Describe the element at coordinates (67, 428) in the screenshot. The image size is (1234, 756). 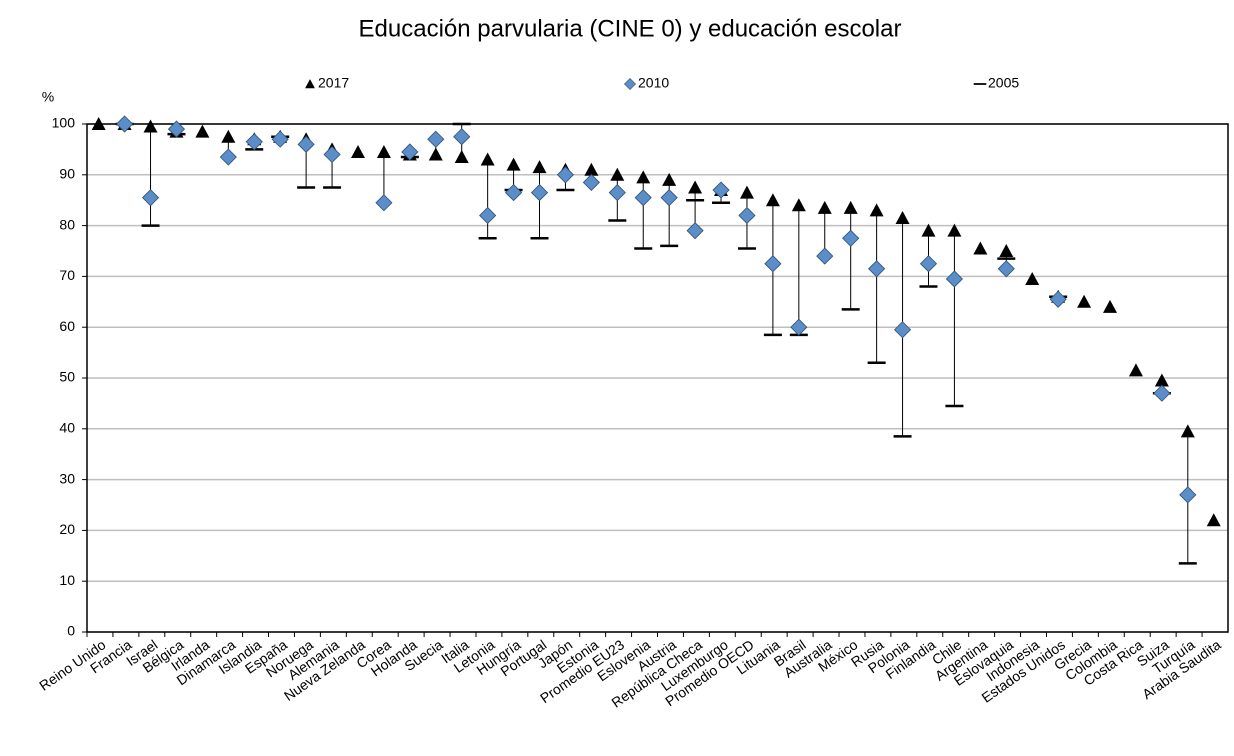
I see `y-tick-label: 40` at that location.